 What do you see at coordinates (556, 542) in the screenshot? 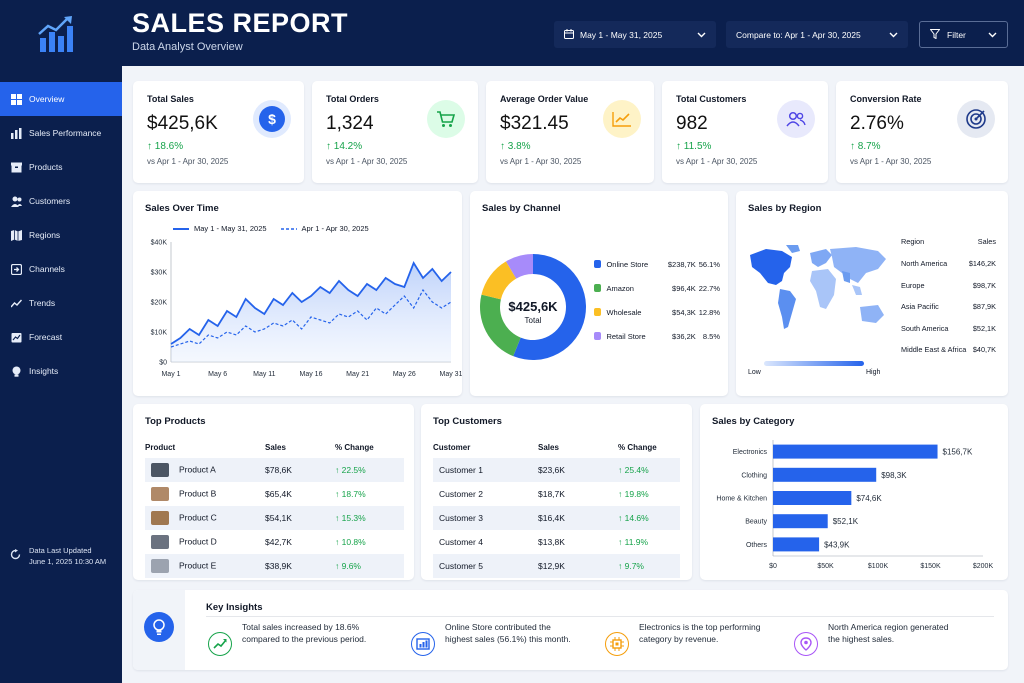
I see `table-row: Customer 4 $13,8K ↑ 11.9%` at bounding box center [556, 542].